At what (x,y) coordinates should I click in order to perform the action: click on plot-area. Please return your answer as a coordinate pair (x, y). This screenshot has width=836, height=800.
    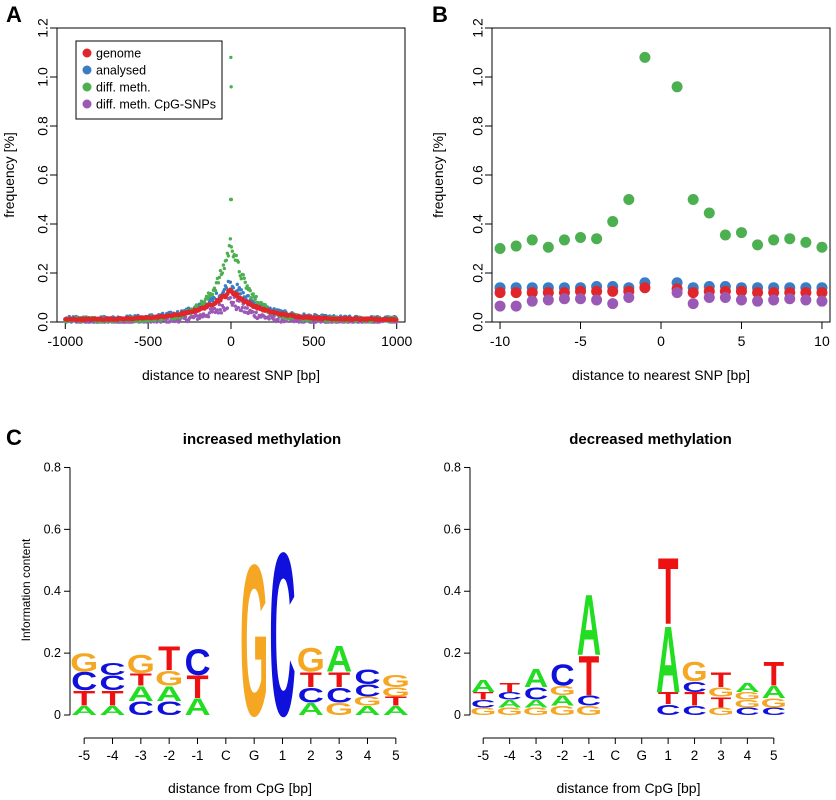
    Looking at the image, I should click on (653, 181).